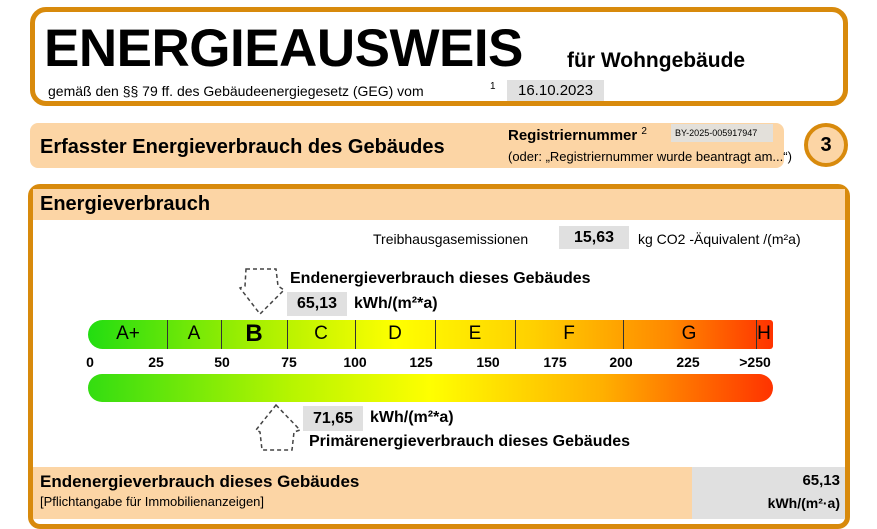 The image size is (877, 529). Describe the element at coordinates (768, 493) in the screenshot. I see `footer-value-box` at that location.